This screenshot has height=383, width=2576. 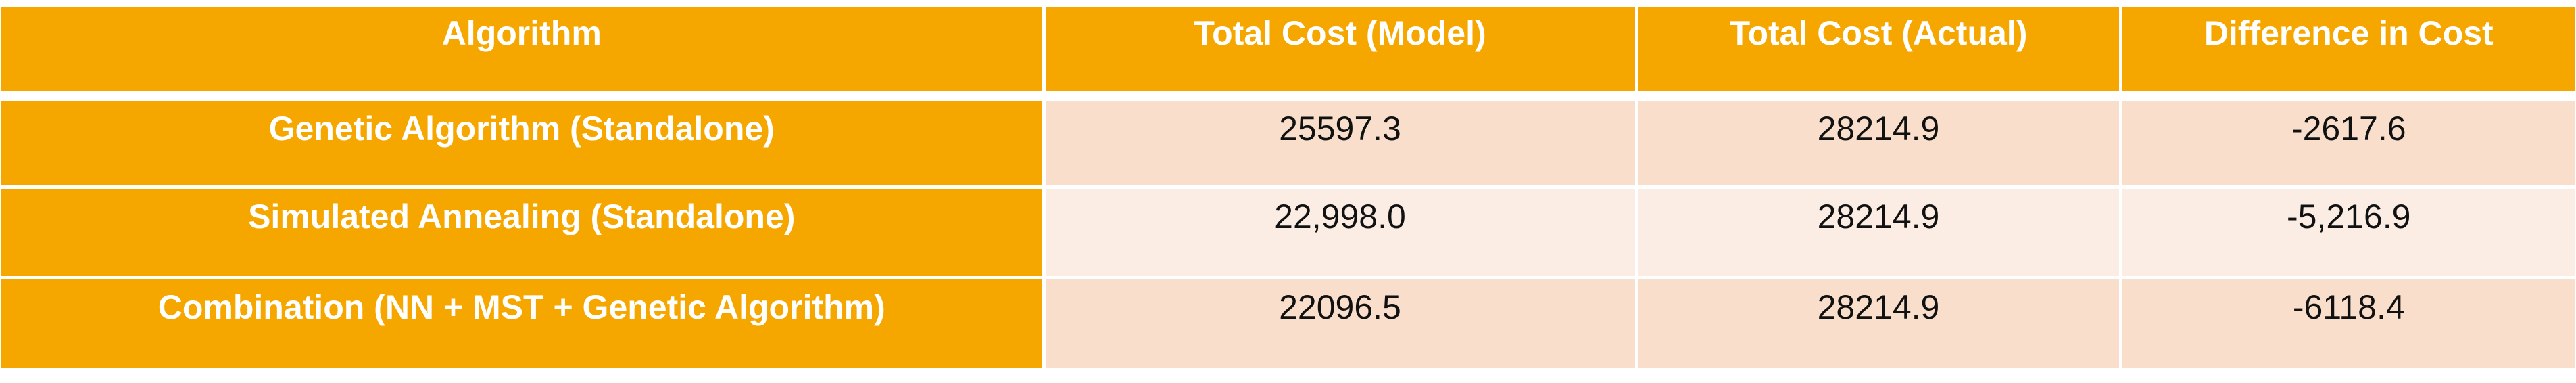 I want to click on algorithm-cell: Genetic Algorithm (Standalone), so click(x=523, y=142).